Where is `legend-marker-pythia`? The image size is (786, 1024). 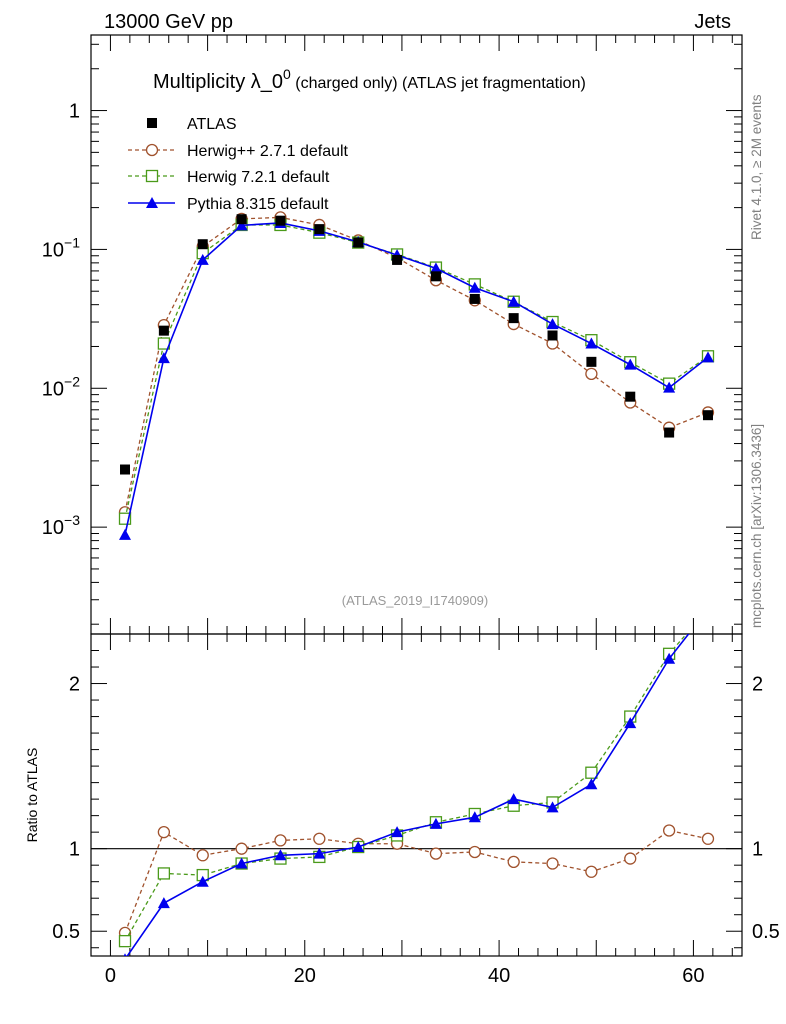
legend-marker-pythia is located at coordinates (152, 202).